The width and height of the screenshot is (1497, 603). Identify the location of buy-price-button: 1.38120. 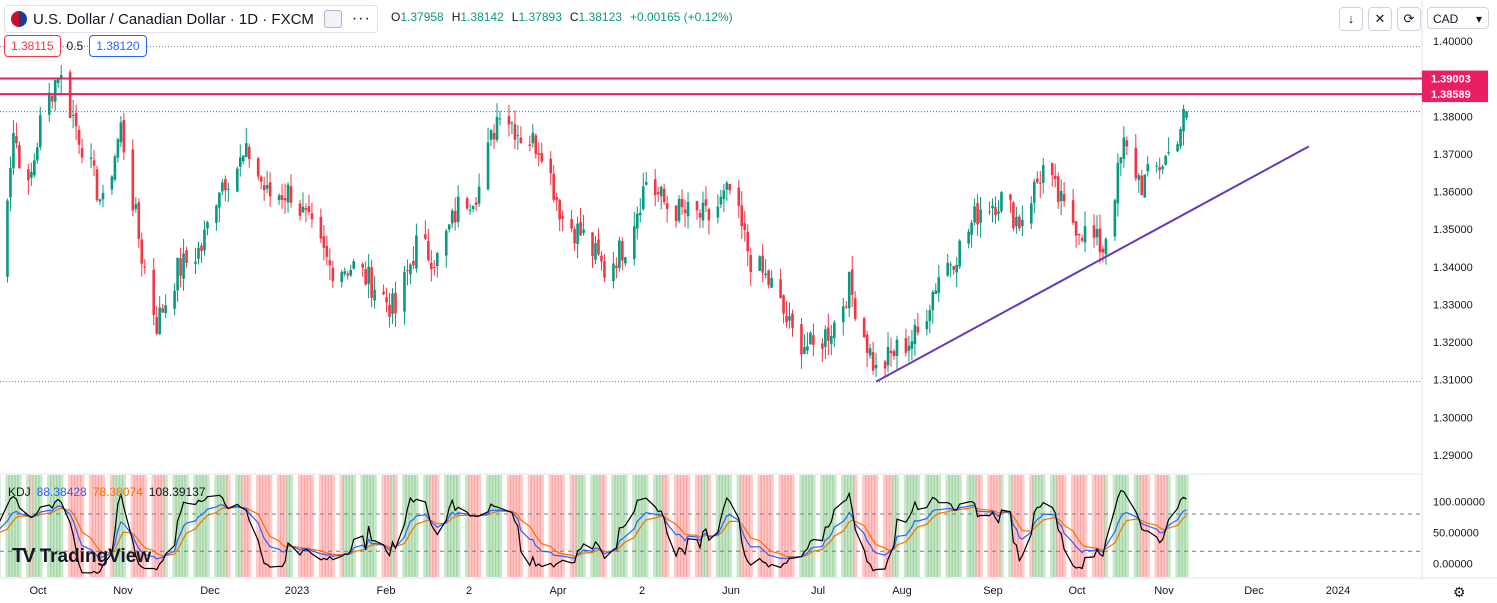
(118, 46).